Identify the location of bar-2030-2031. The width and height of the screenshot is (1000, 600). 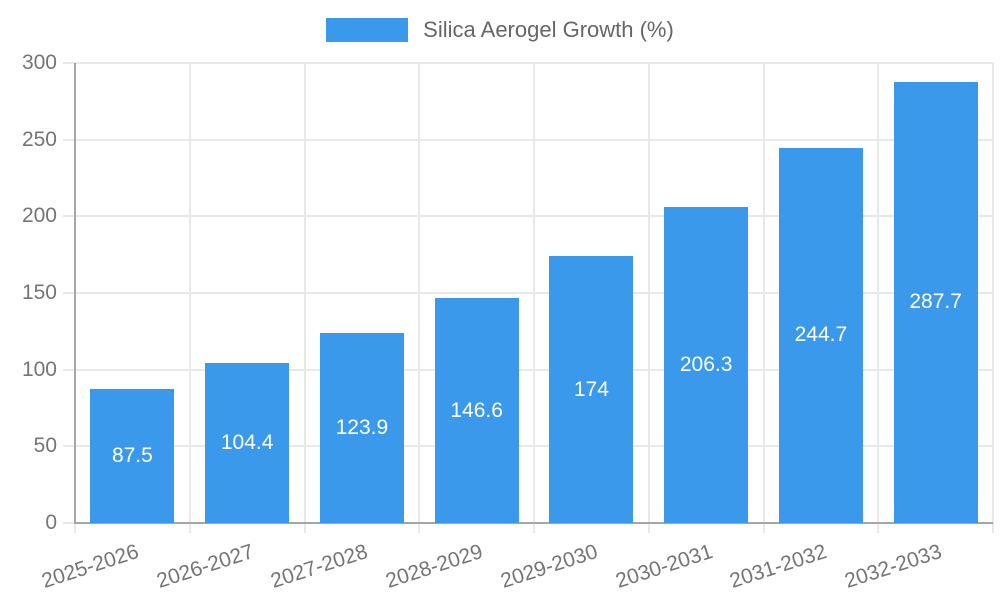
(706, 364).